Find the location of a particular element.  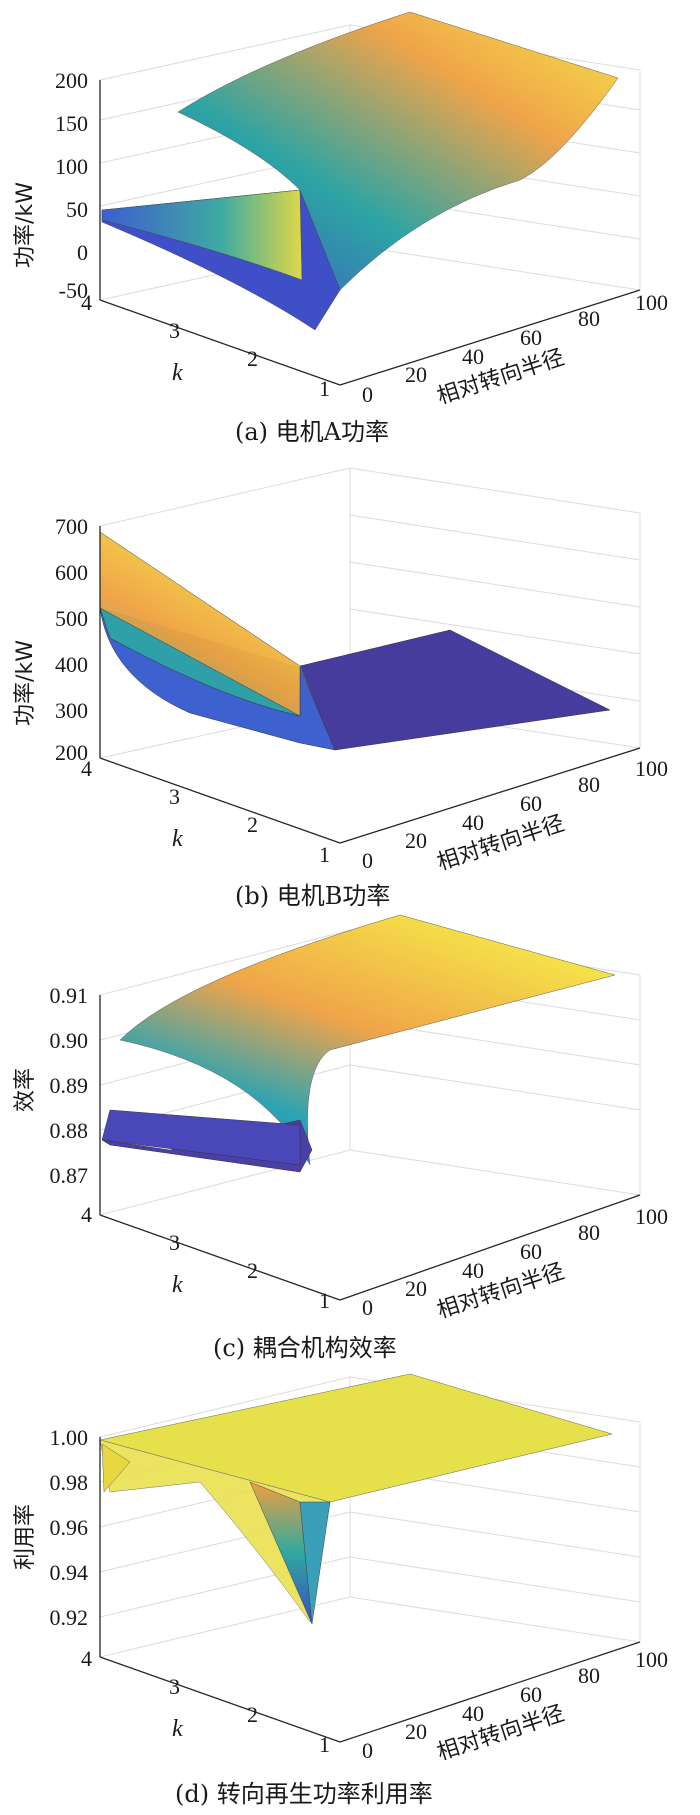

chart-d-xticks: 0 20 40 60 80 100 is located at coordinates (515, 1705).